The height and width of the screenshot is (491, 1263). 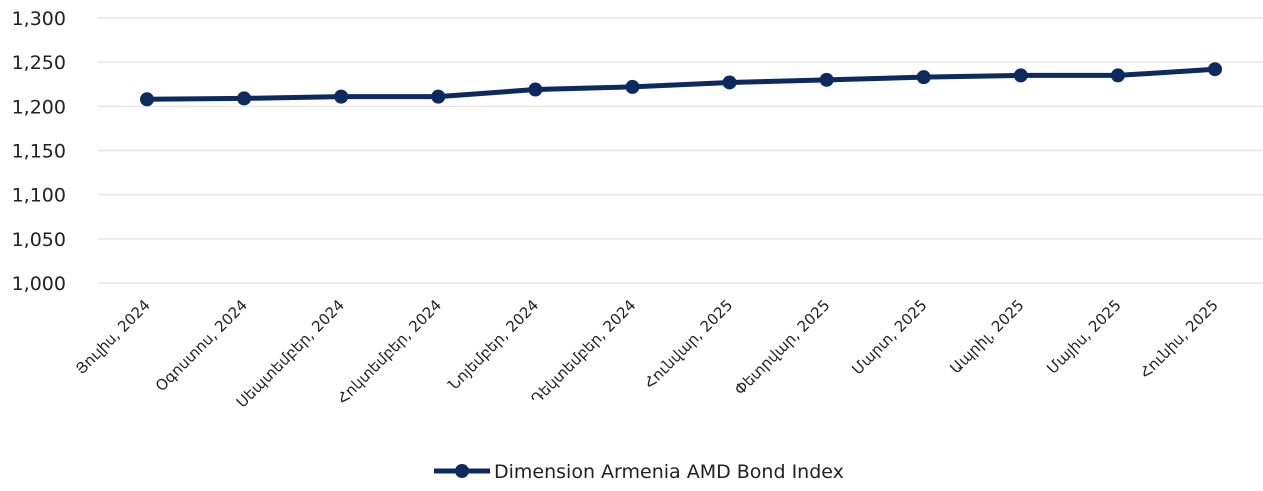 What do you see at coordinates (583, 352) in the screenshot?
I see `x-tick-label: Դեկտեմբեր, 2024` at bounding box center [583, 352].